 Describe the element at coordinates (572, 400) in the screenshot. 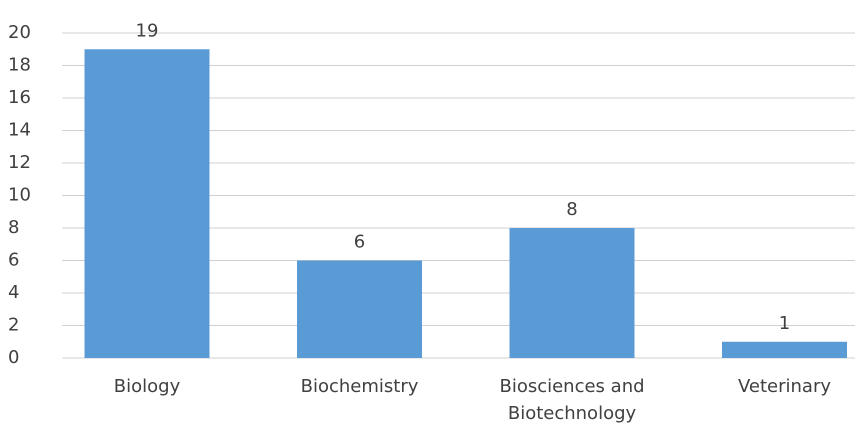

I see `x-tick-label: Biosciences and Biotechnology` at that location.